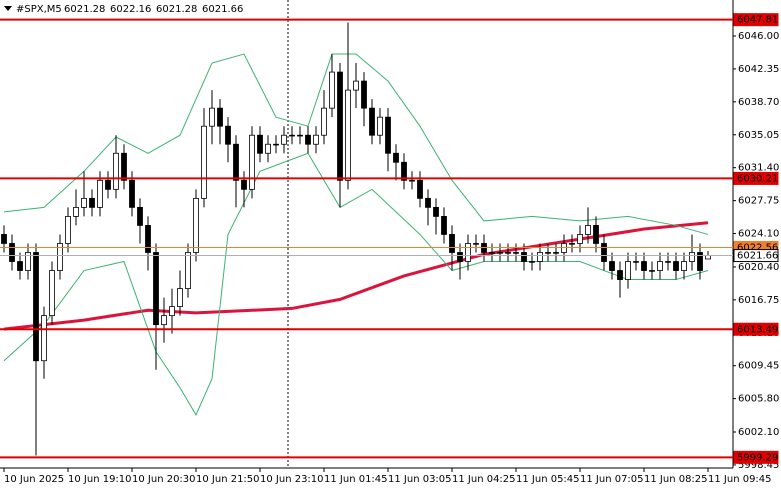 Image resolution: width=781 pixels, height=489 pixels. What do you see at coordinates (758, 465) in the screenshot?
I see `y-tick-label: 5998.45` at bounding box center [758, 465].